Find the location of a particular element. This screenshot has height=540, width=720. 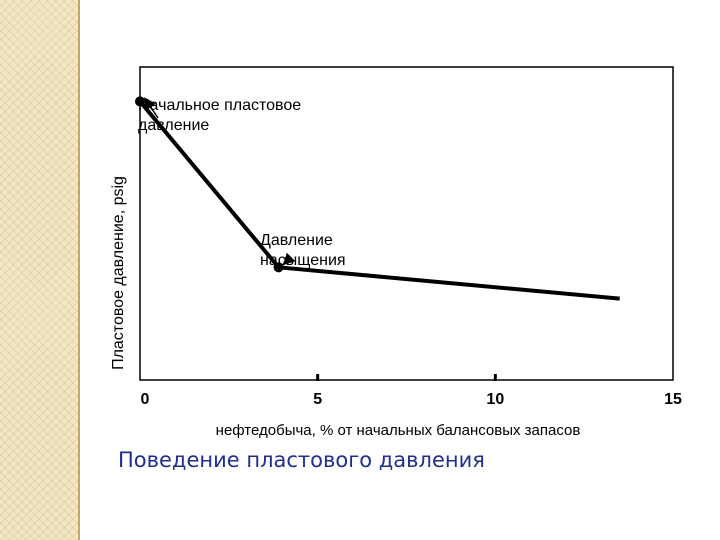

annotation-text: Давление насыщения is located at coordinates (303, 250).